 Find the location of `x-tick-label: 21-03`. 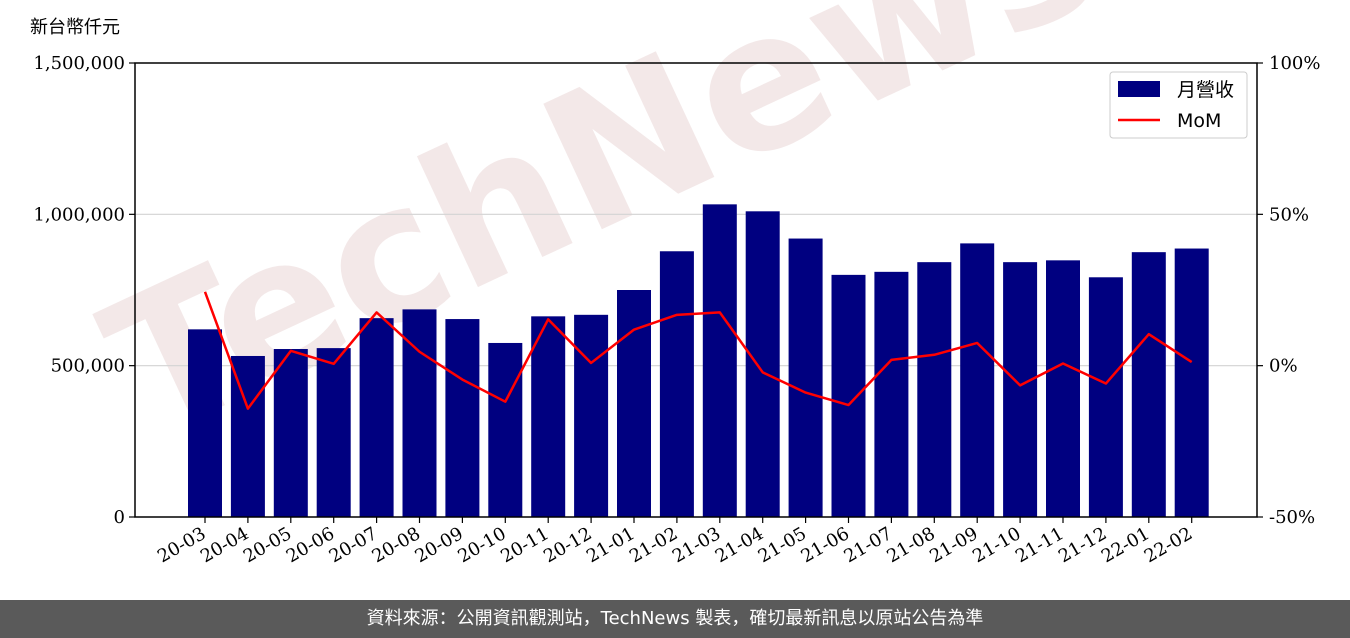

x-tick-label: 21-03 is located at coordinates (696, 545).